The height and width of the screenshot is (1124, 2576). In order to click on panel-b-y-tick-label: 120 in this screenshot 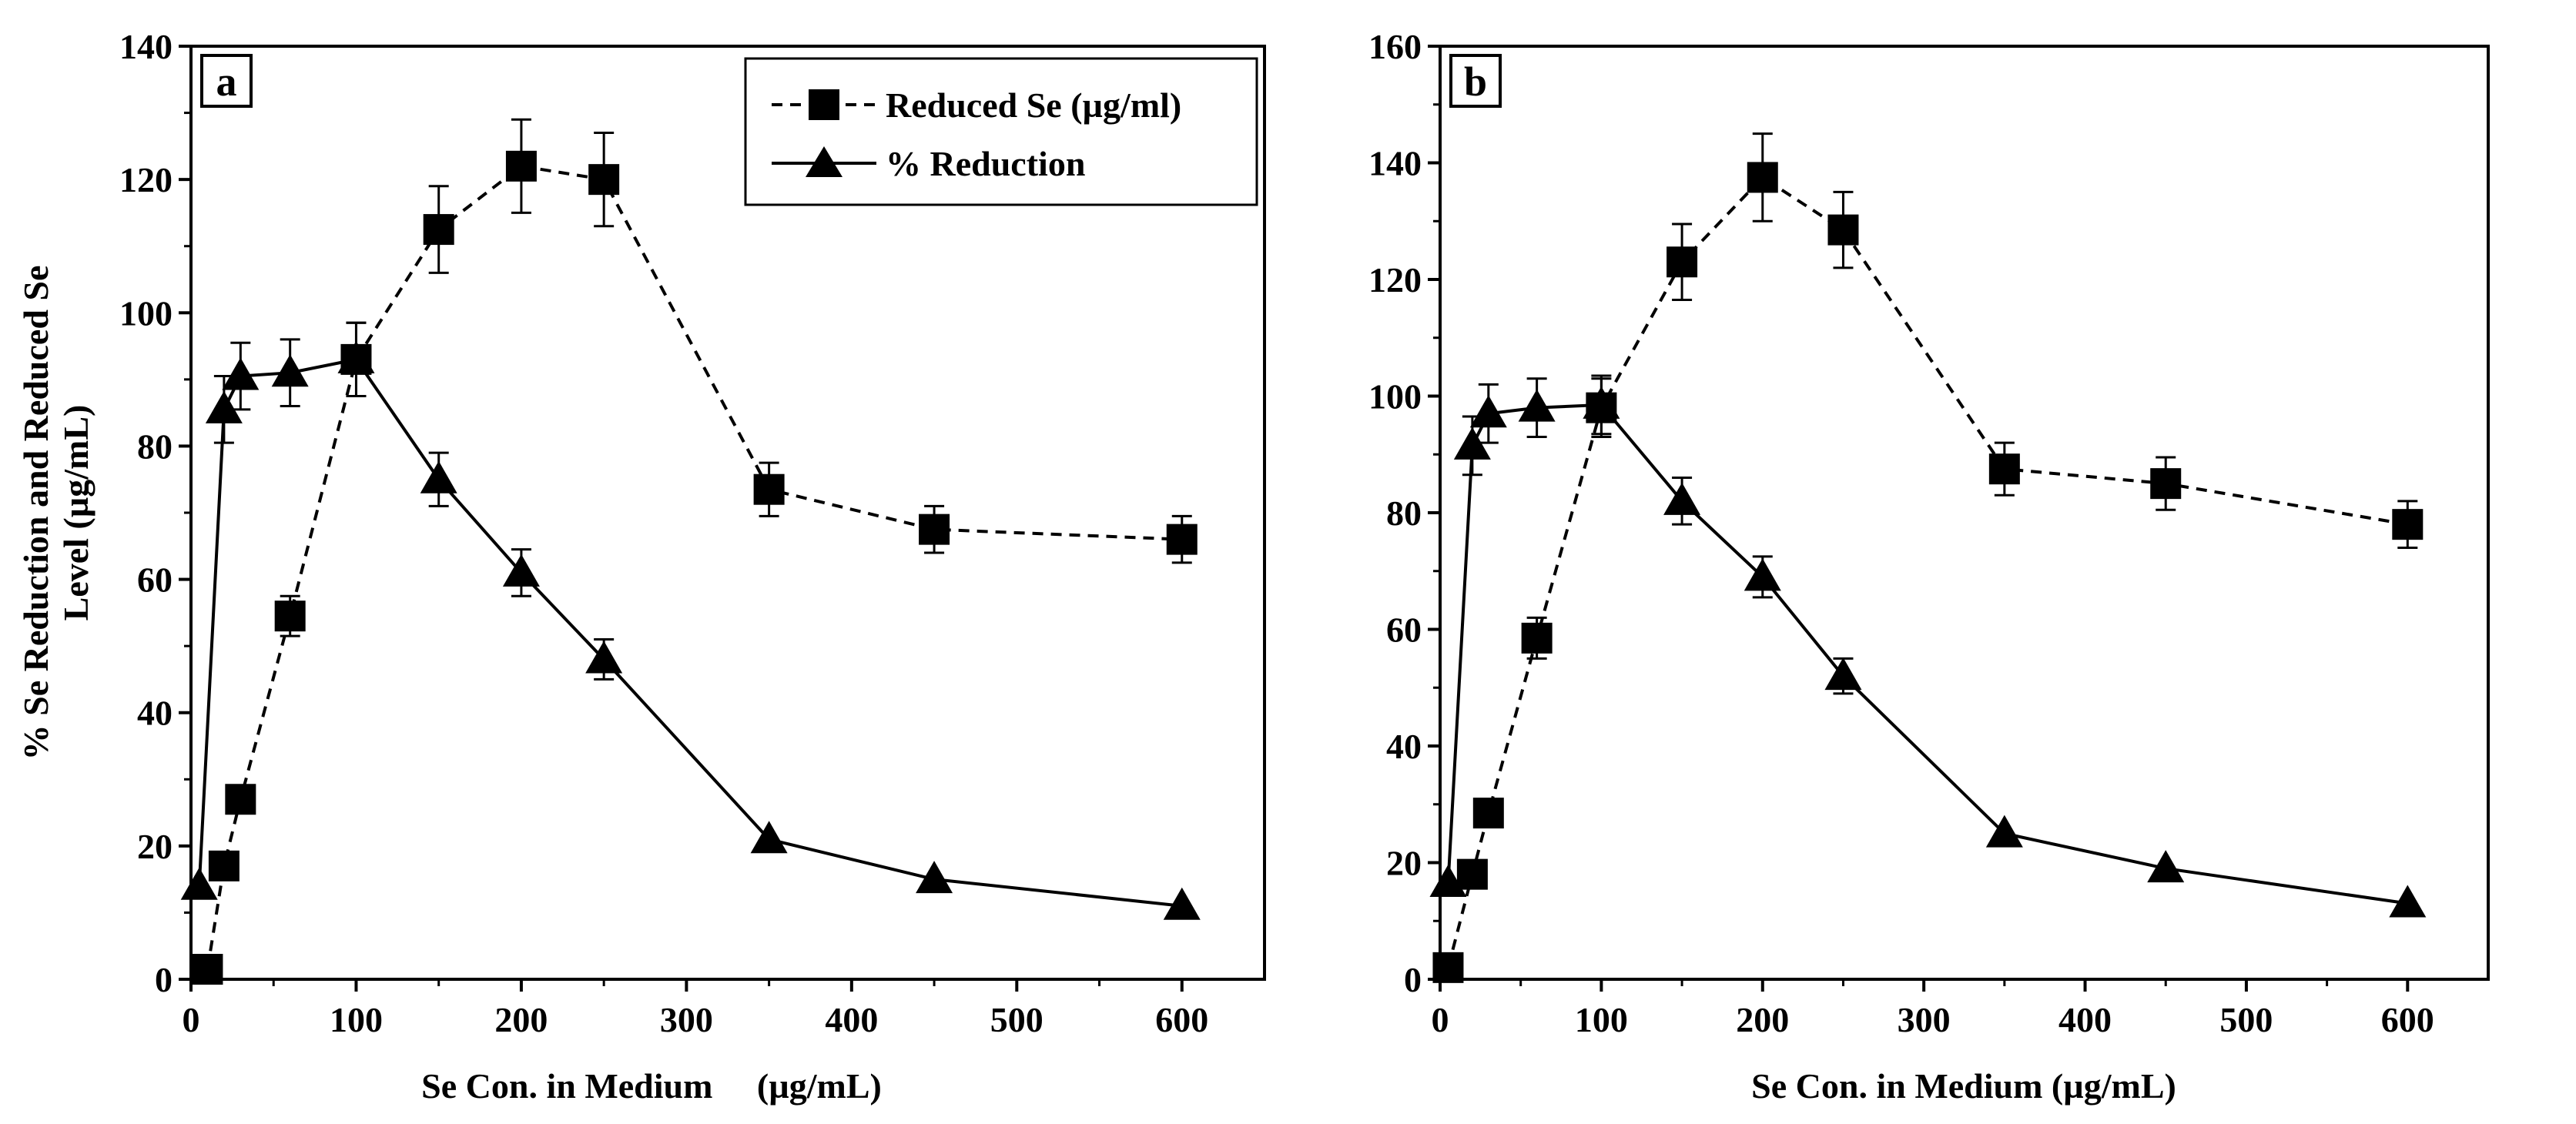, I will do `click(1395, 279)`.